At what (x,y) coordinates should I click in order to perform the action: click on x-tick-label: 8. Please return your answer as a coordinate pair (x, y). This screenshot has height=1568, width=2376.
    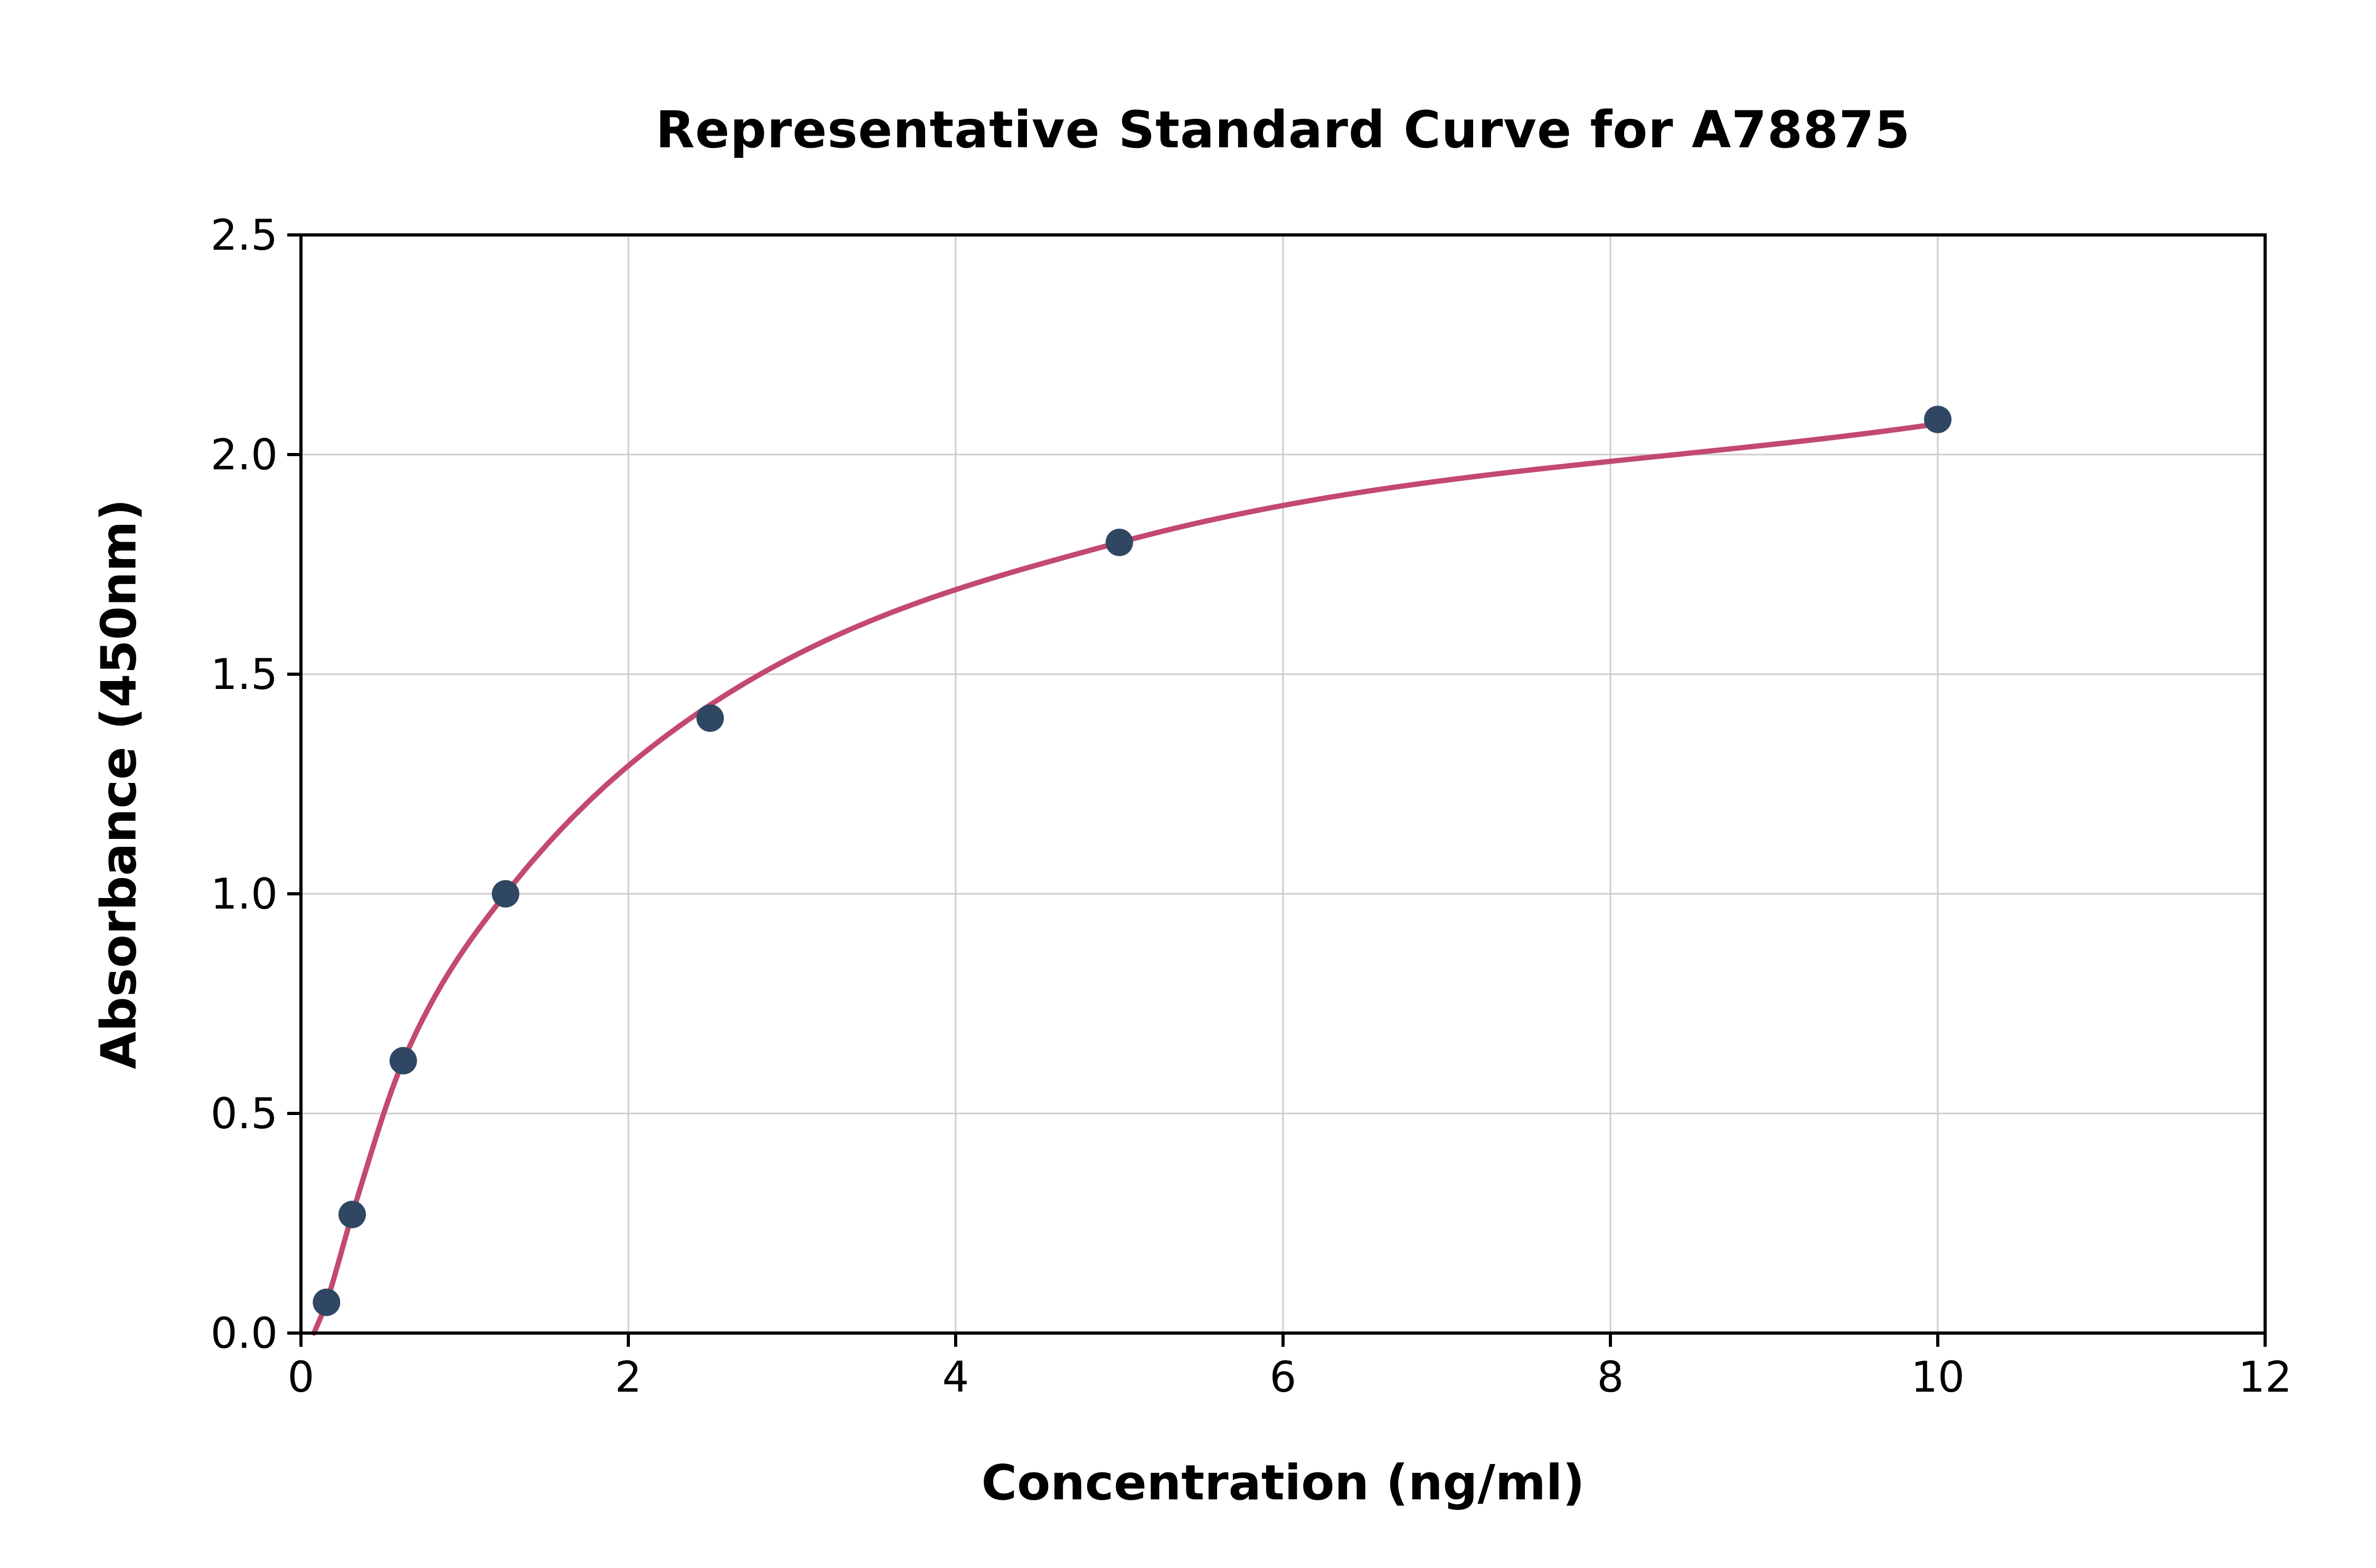
    Looking at the image, I should click on (1610, 1377).